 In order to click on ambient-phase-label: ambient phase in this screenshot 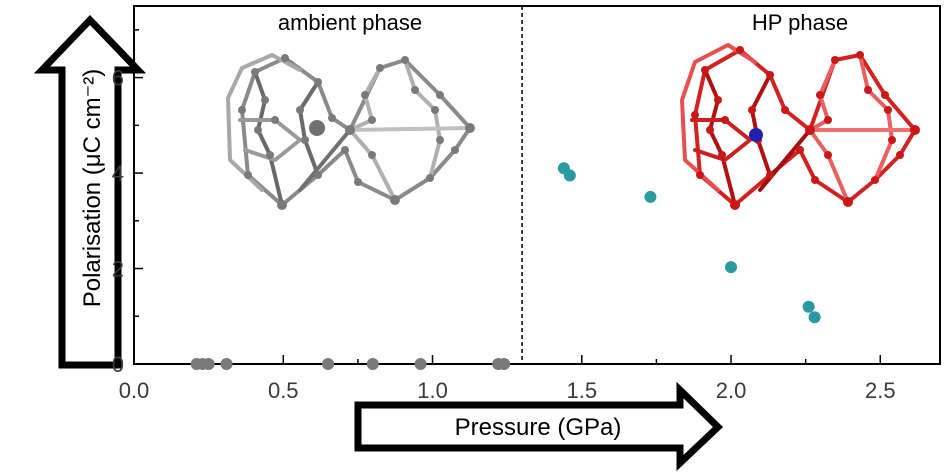, I will do `click(350, 22)`.